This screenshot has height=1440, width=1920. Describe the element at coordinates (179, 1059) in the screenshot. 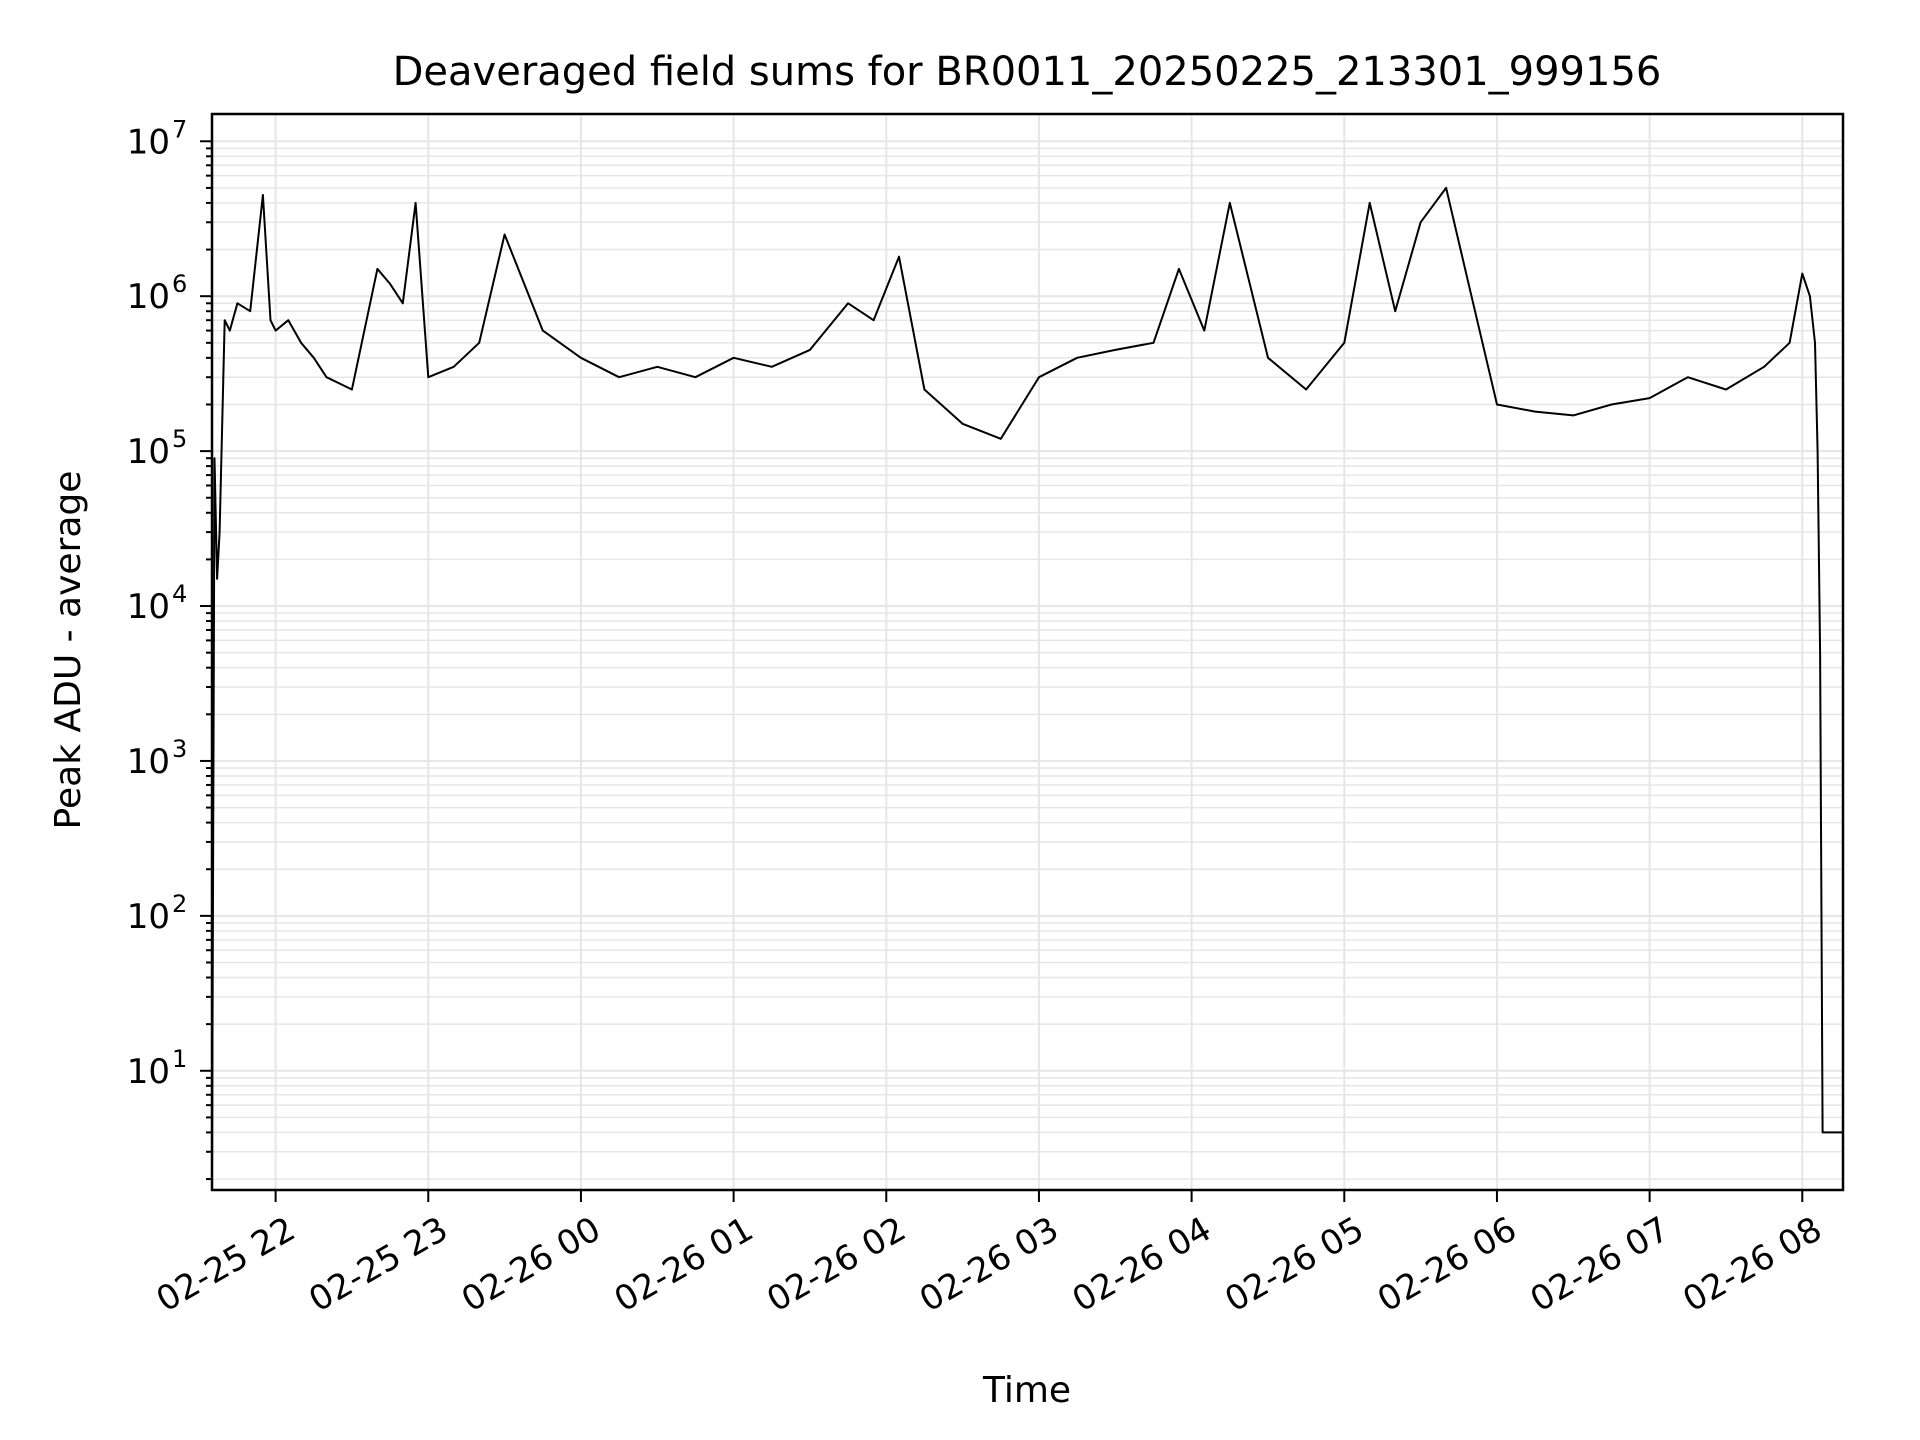

I see `y-tick-exponent: 1` at that location.